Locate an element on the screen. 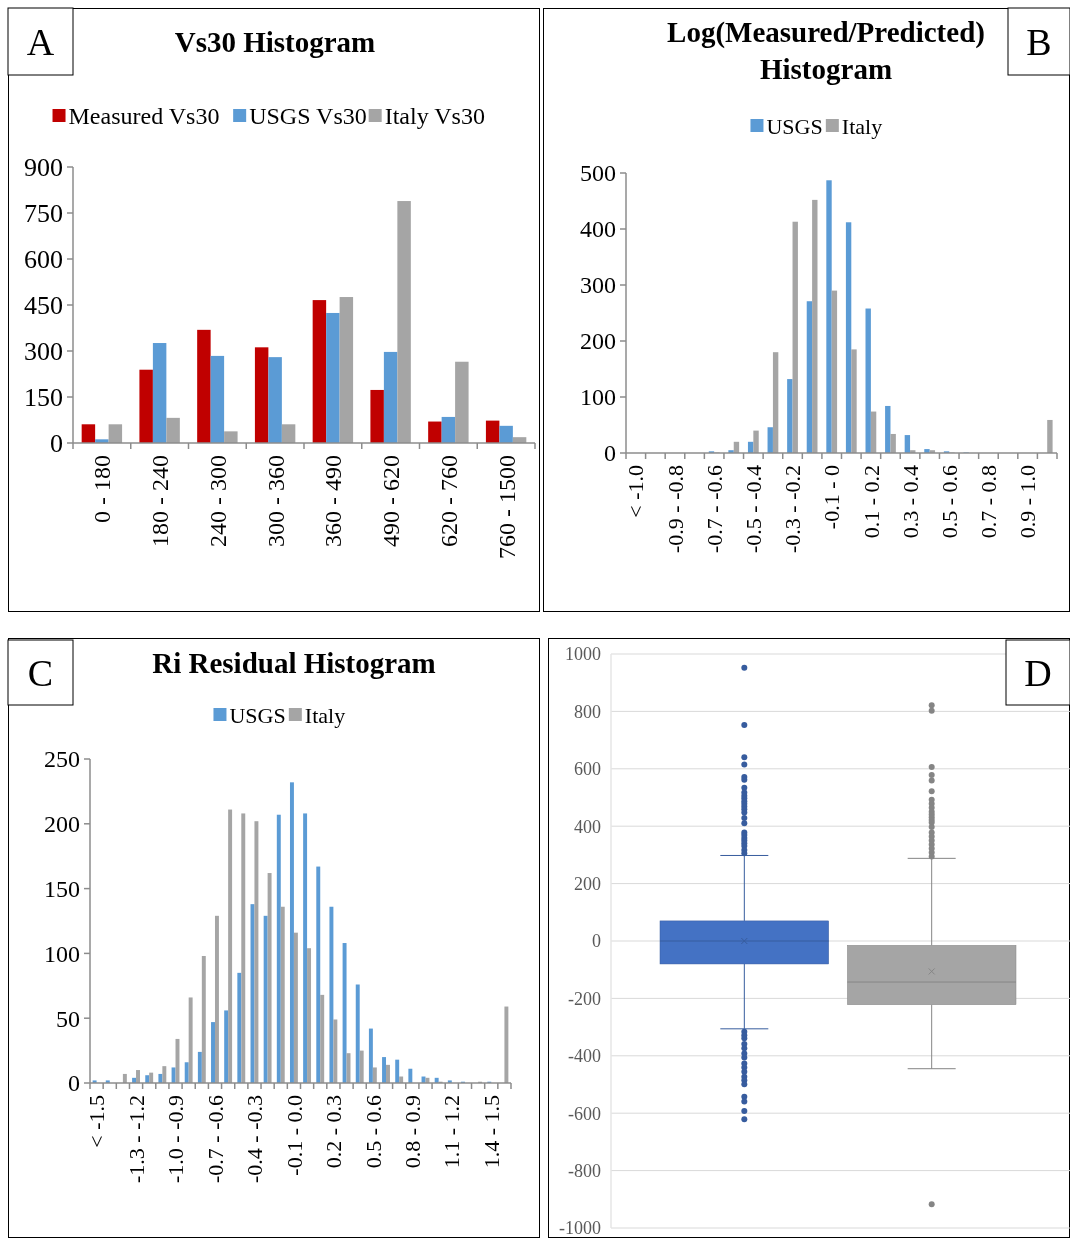 The image size is (1070, 1238). chart-title: Ri Residual Histogram is located at coordinates (294, 663).